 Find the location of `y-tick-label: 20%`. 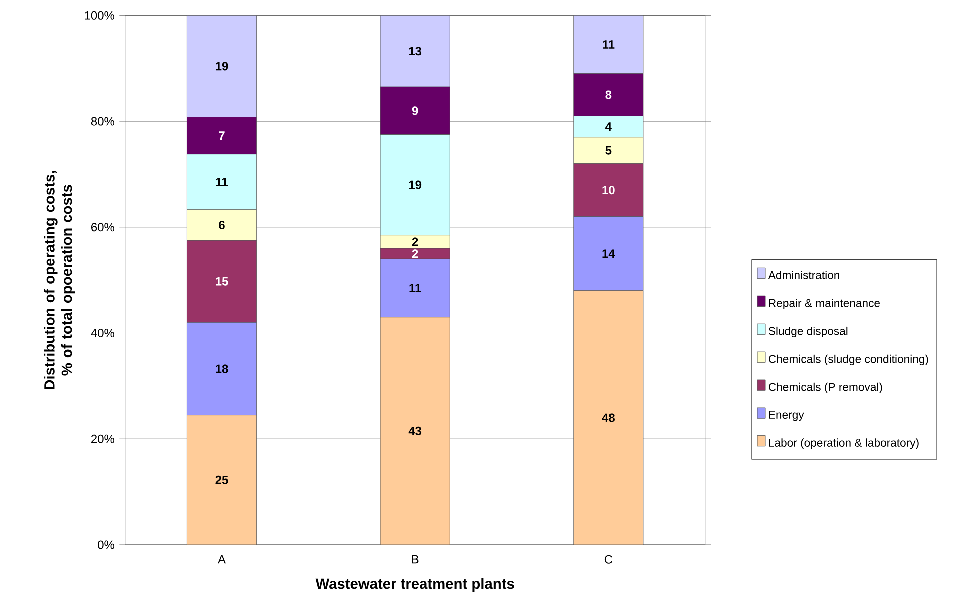

y-tick-label: 20% is located at coordinates (103, 439).